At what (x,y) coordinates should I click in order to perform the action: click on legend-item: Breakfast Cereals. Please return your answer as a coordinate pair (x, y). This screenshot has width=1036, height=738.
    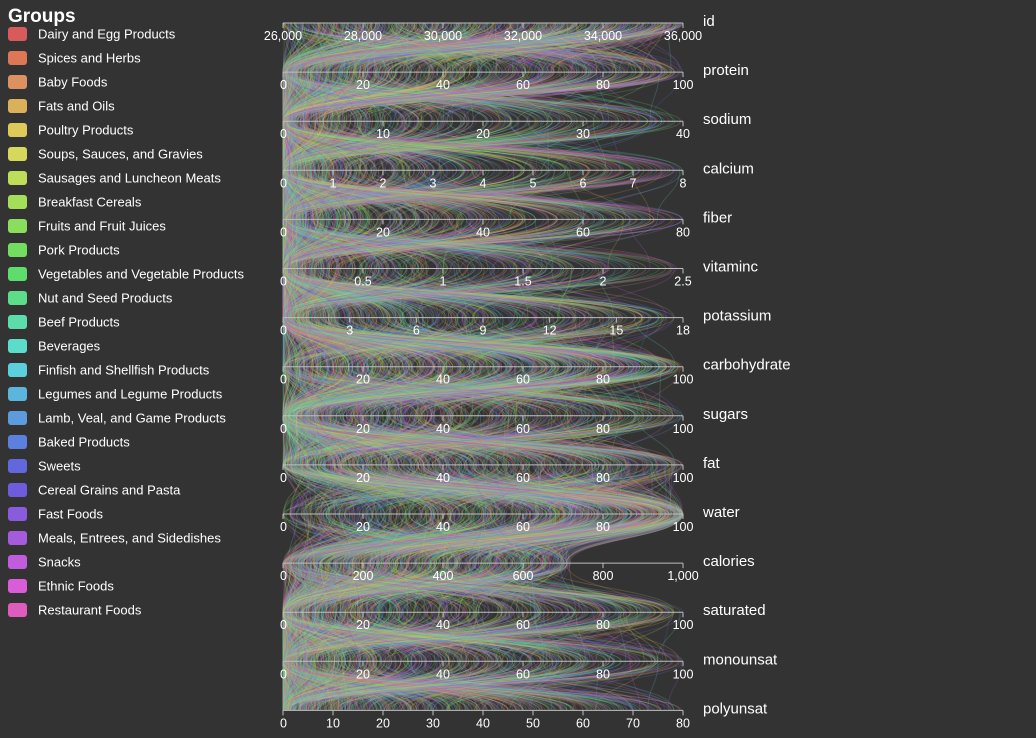
    Looking at the image, I should click on (75, 202).